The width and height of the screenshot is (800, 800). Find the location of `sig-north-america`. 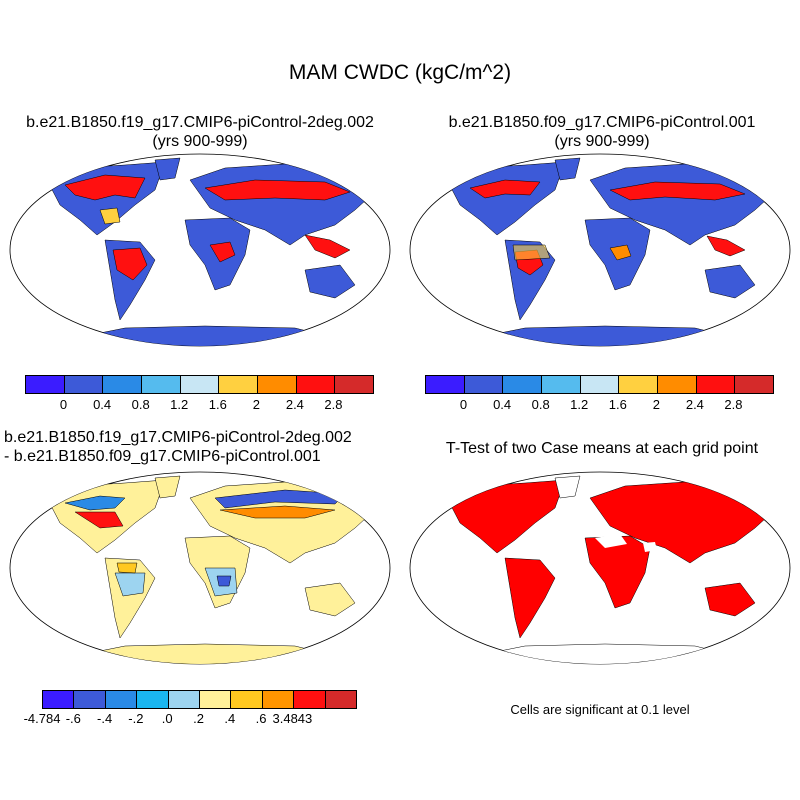

sig-north-america is located at coordinates (506, 516).